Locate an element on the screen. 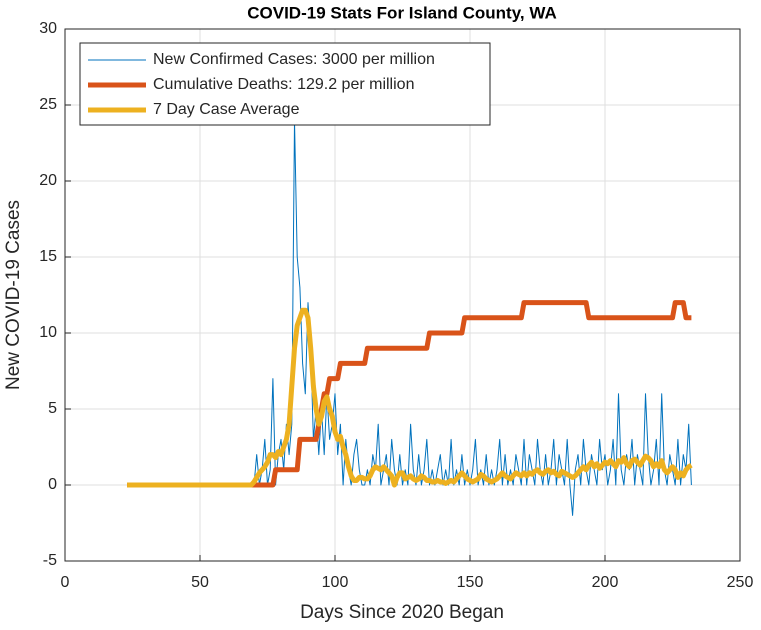 Image resolution: width=761 pixels, height=630 pixels. x-tick-label: 50 is located at coordinates (200, 582).